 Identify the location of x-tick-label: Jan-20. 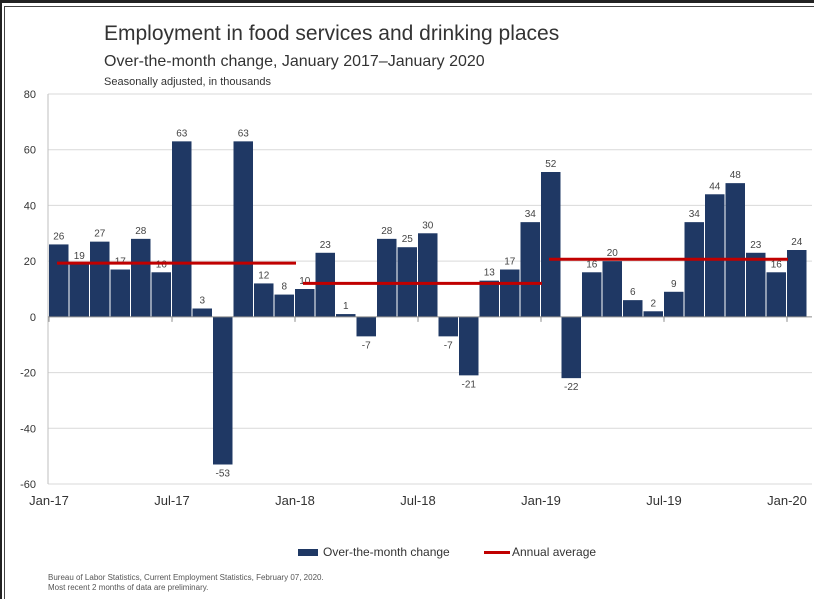
(787, 500).